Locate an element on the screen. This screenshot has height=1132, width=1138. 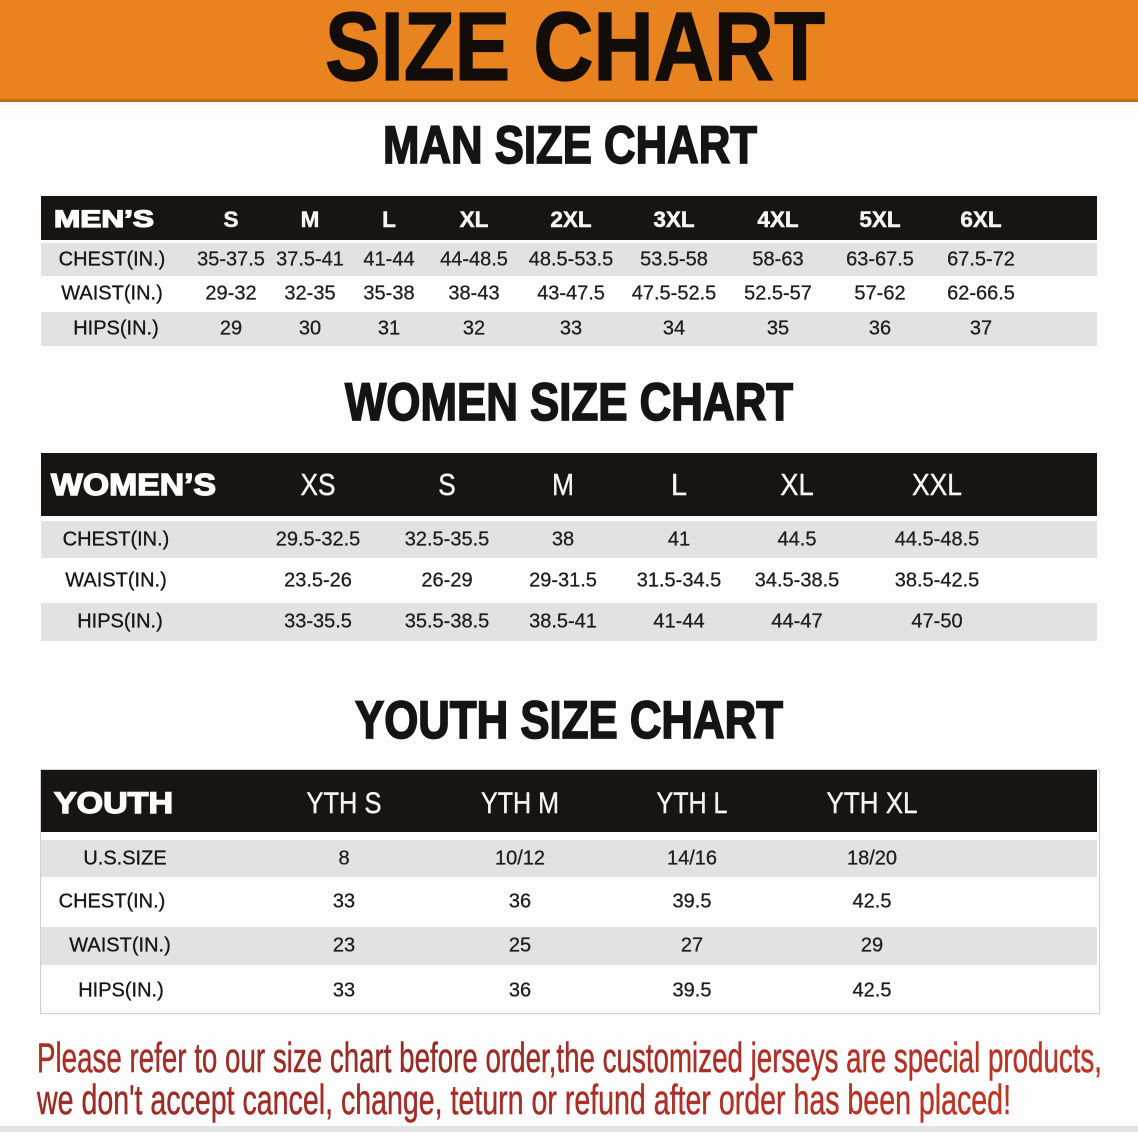
svg-text: 2XL is located at coordinates (571, 219).